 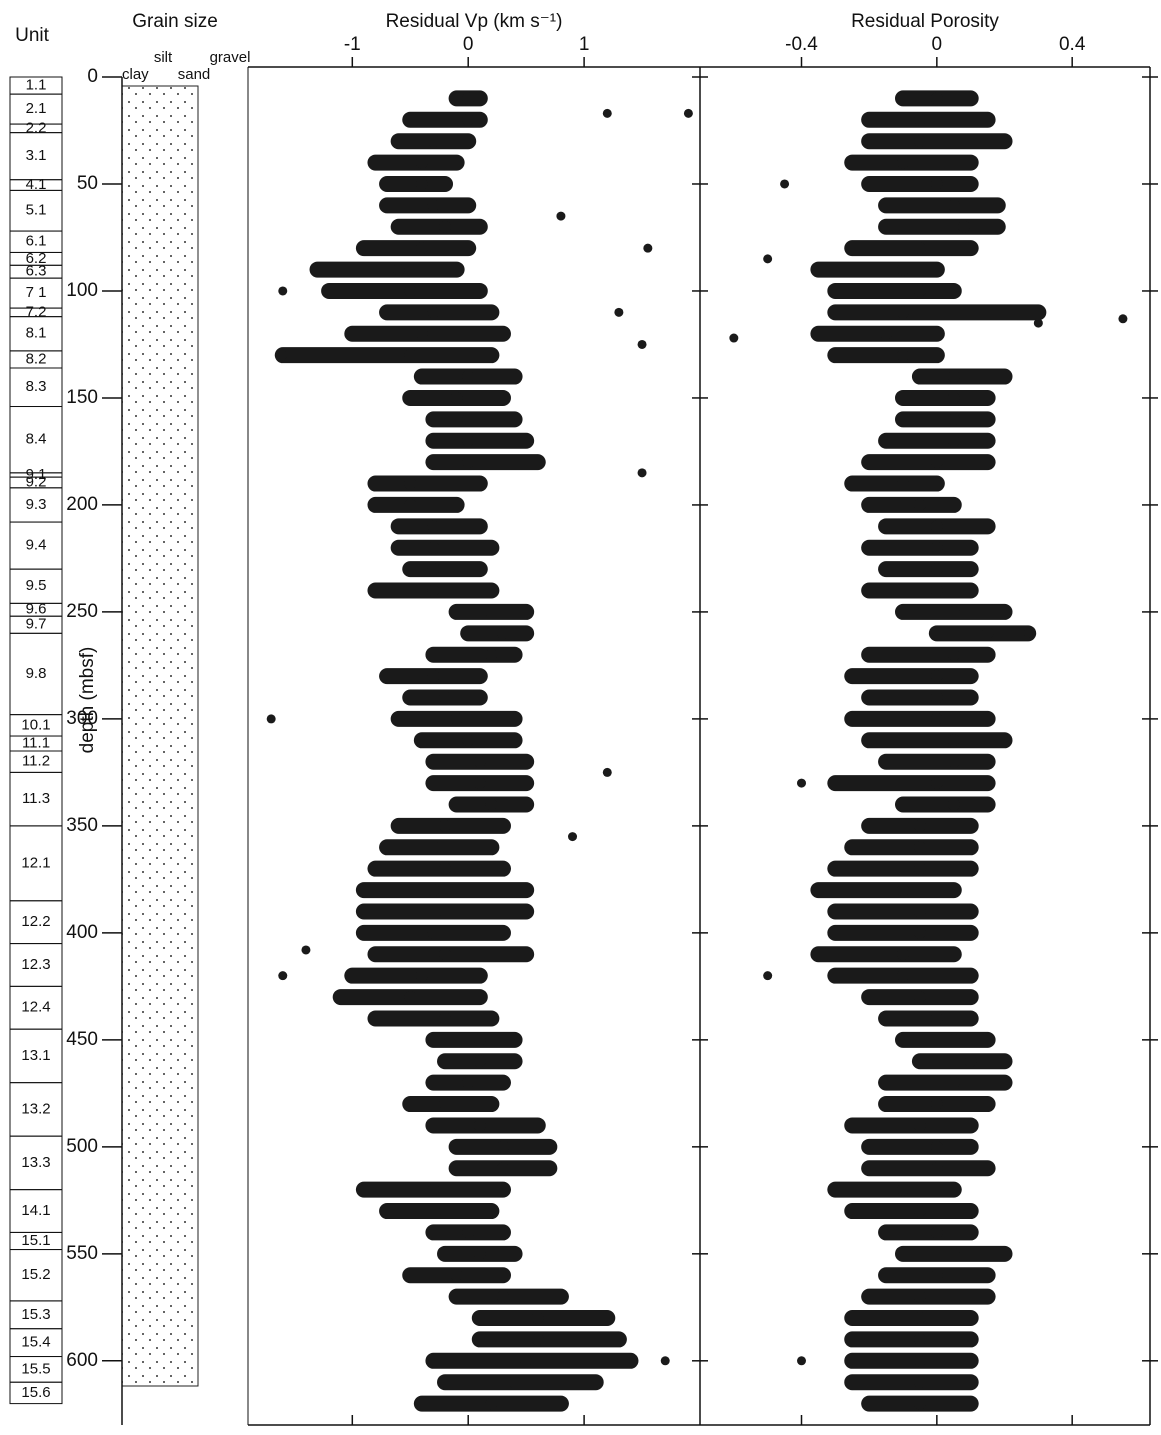 What do you see at coordinates (35, 964) in the screenshot?
I see `unit-label: 12.3` at bounding box center [35, 964].